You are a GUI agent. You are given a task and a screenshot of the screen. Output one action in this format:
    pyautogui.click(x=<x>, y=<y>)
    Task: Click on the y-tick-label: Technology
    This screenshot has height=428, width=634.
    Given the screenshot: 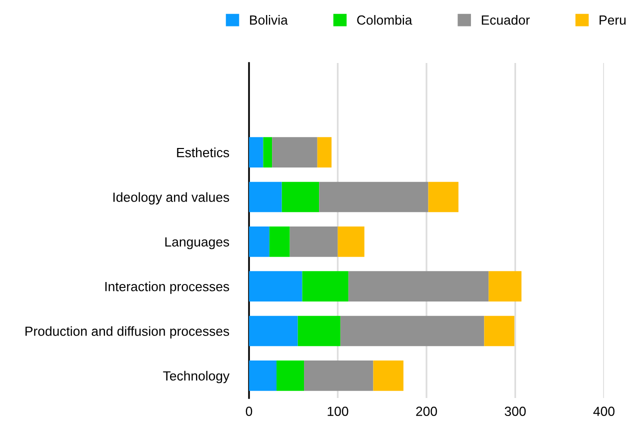 What is the action you would take?
    pyautogui.click(x=196, y=377)
    